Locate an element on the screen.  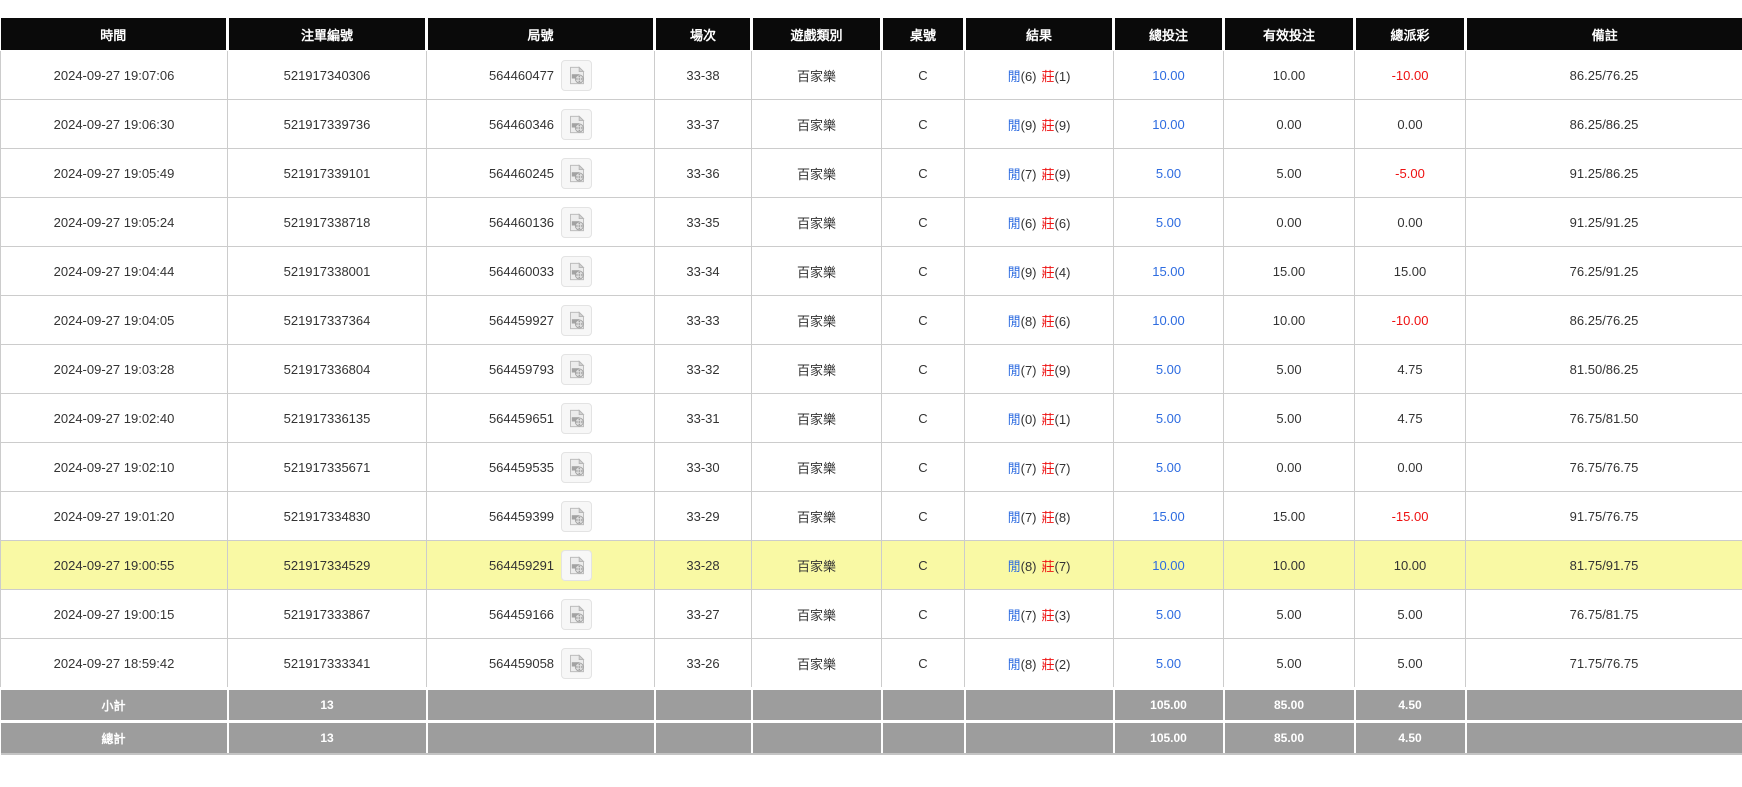
cell-result: 閒(6) 莊(6) is located at coordinates (1039, 222).